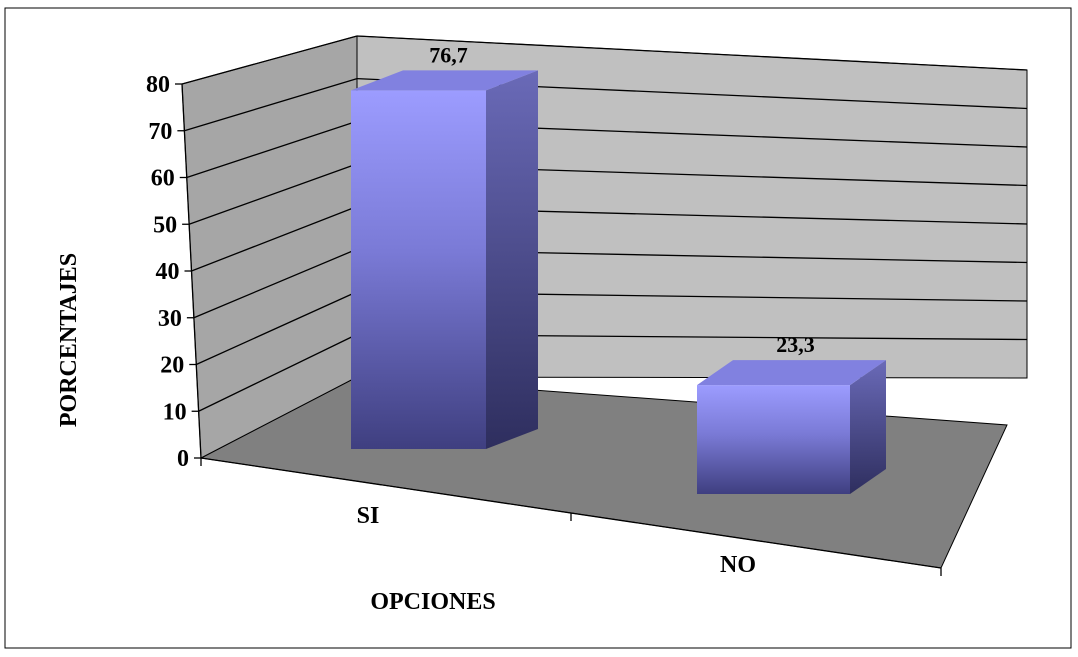 This screenshot has height=657, width=1078. What do you see at coordinates (791, 373) in the screenshot?
I see `bar-top-no` at bounding box center [791, 373].